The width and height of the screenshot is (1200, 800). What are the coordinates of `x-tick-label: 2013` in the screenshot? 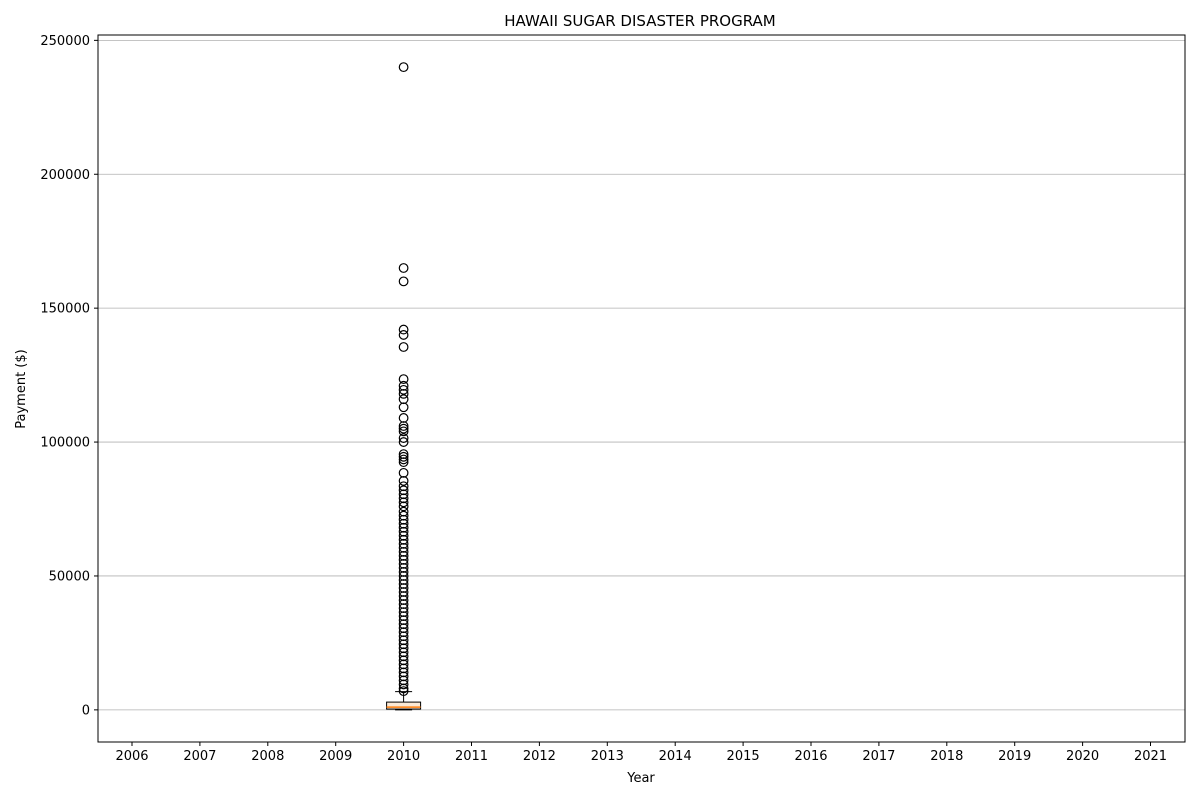 It's located at (607, 756).